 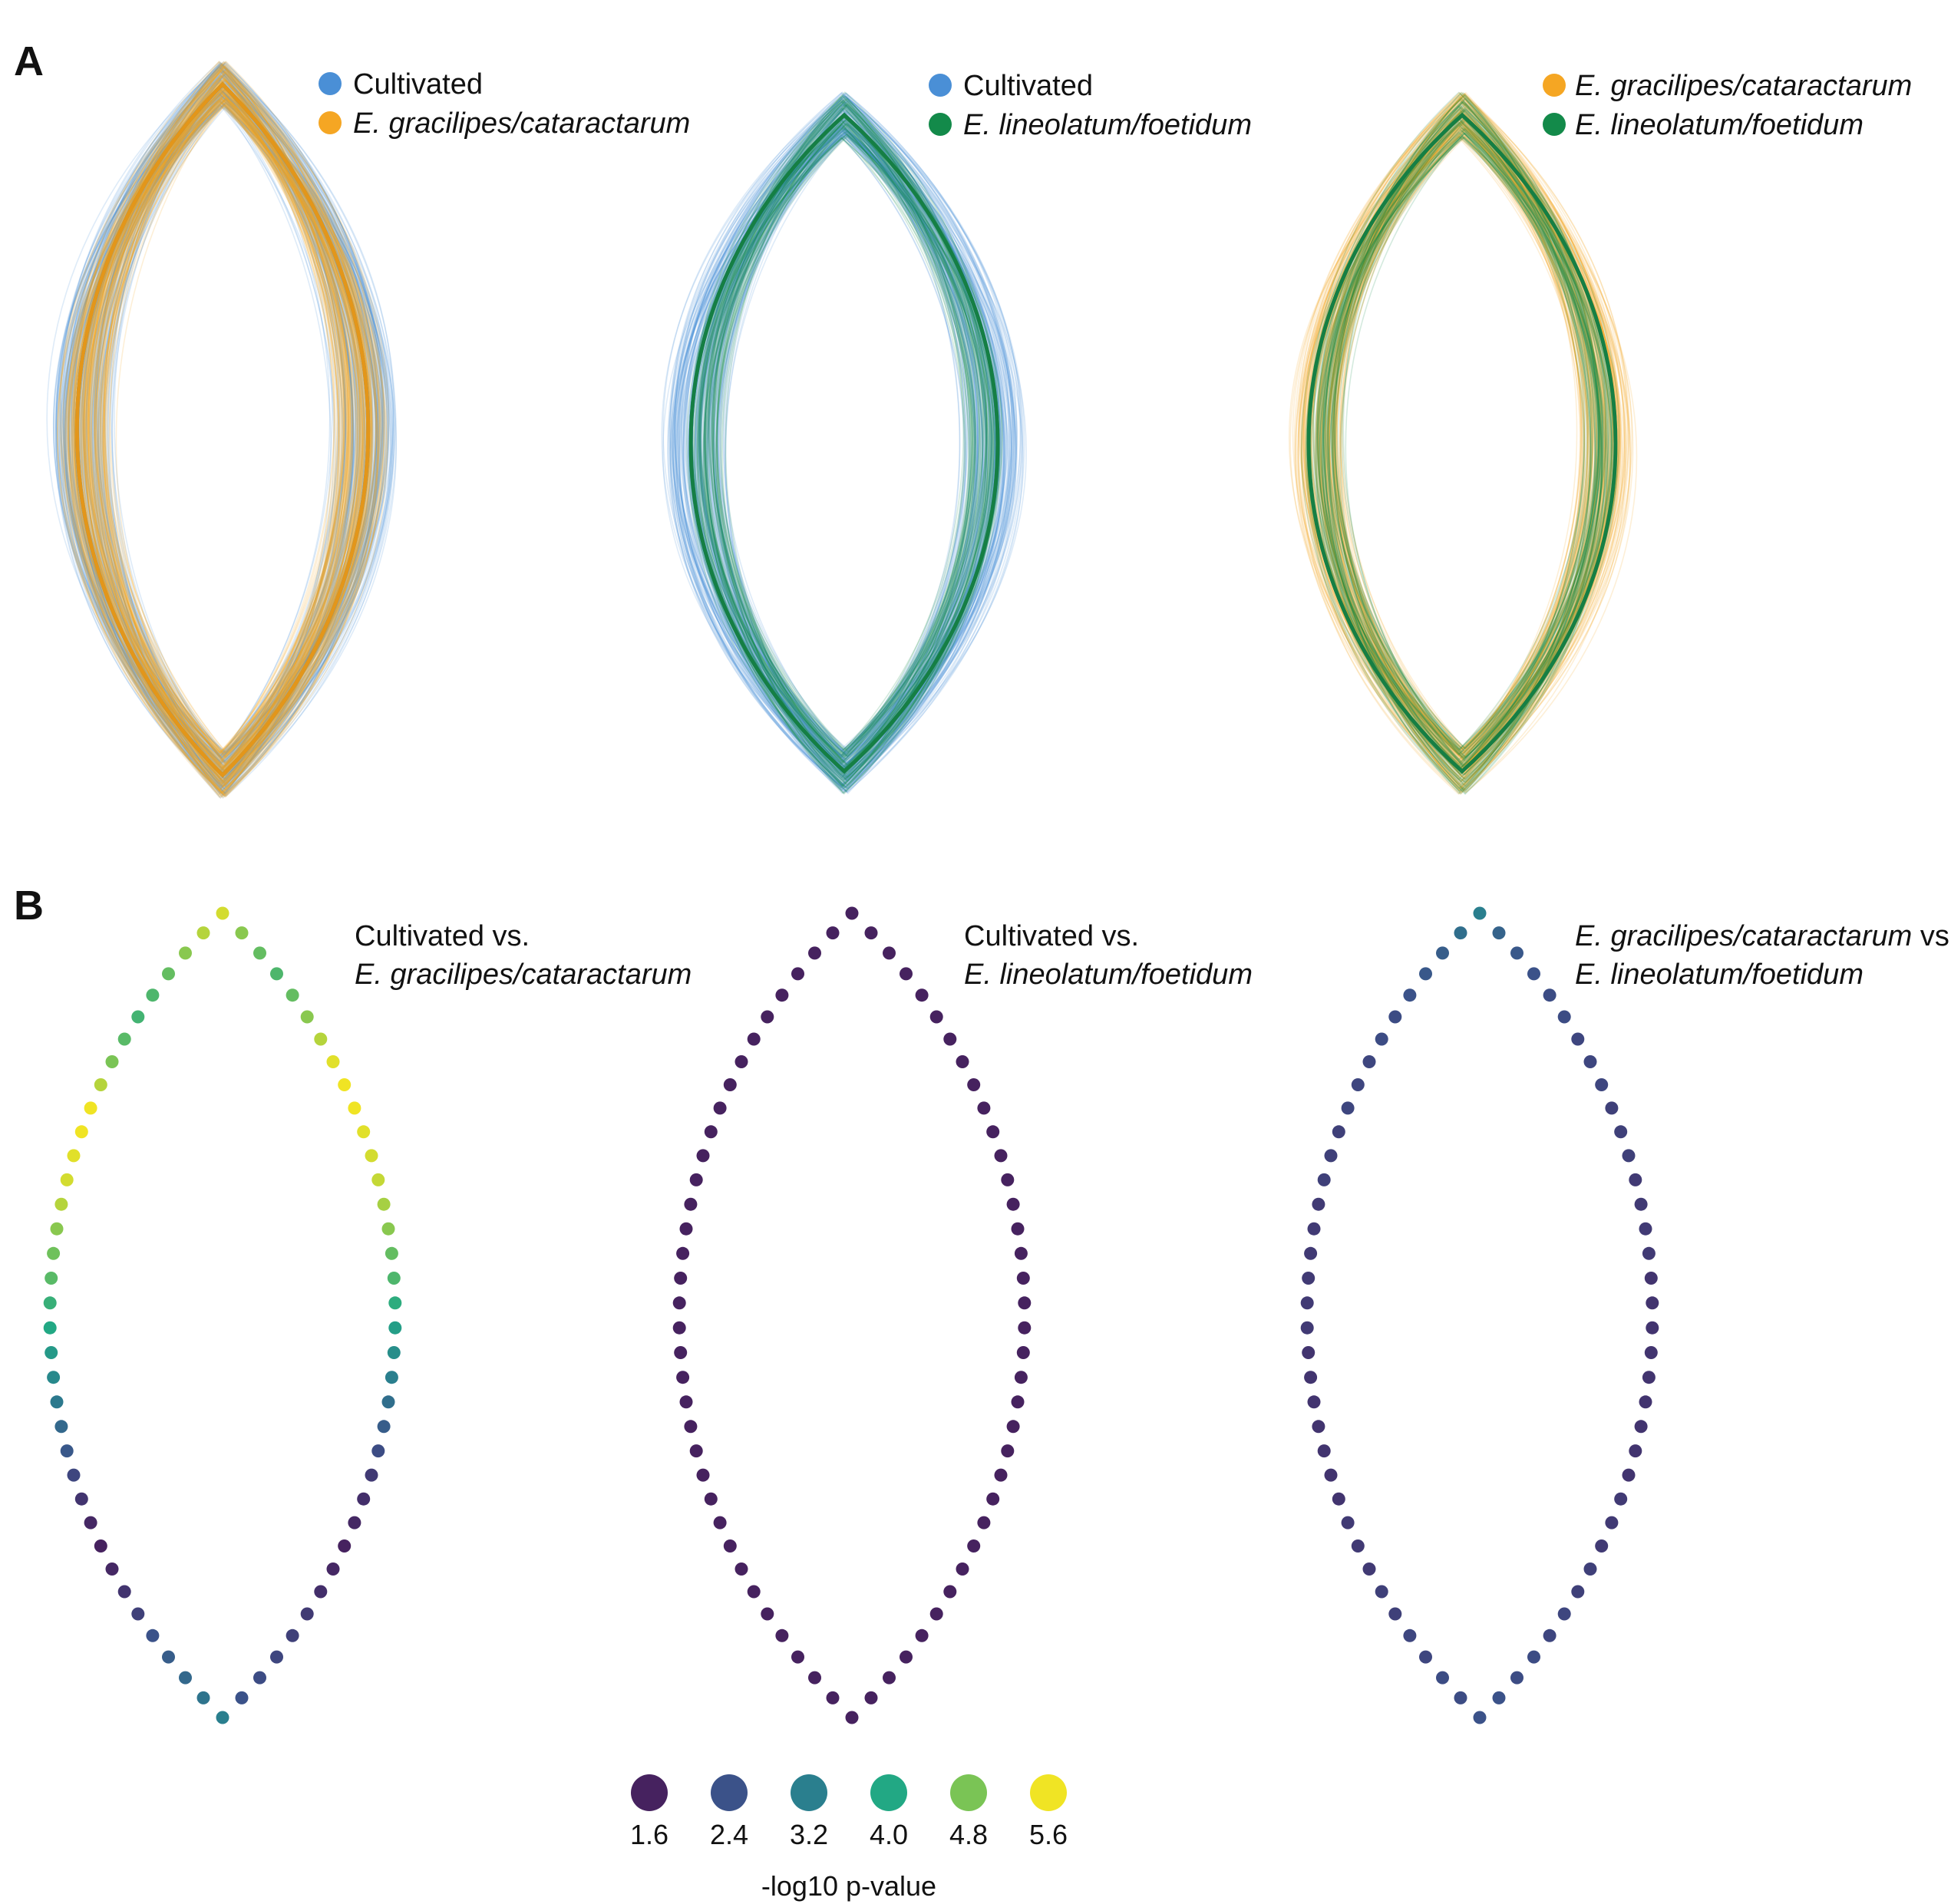 I want to click on color-legend-tick: 5.6, so click(x=1048, y=1834).